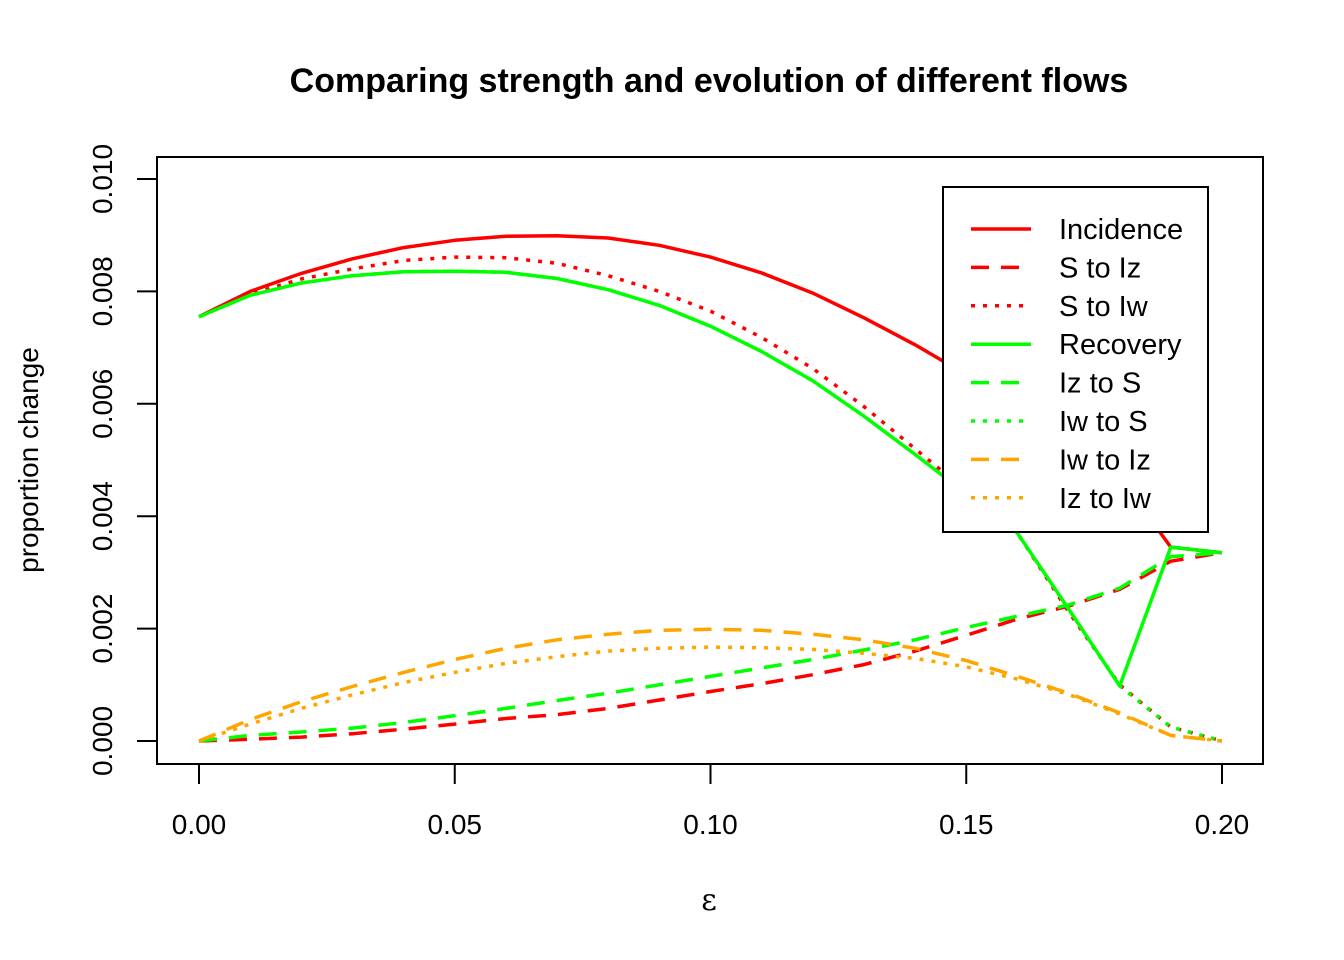 The image size is (1344, 960). I want to click on legend-label: Iw to Iz, so click(1105, 460).